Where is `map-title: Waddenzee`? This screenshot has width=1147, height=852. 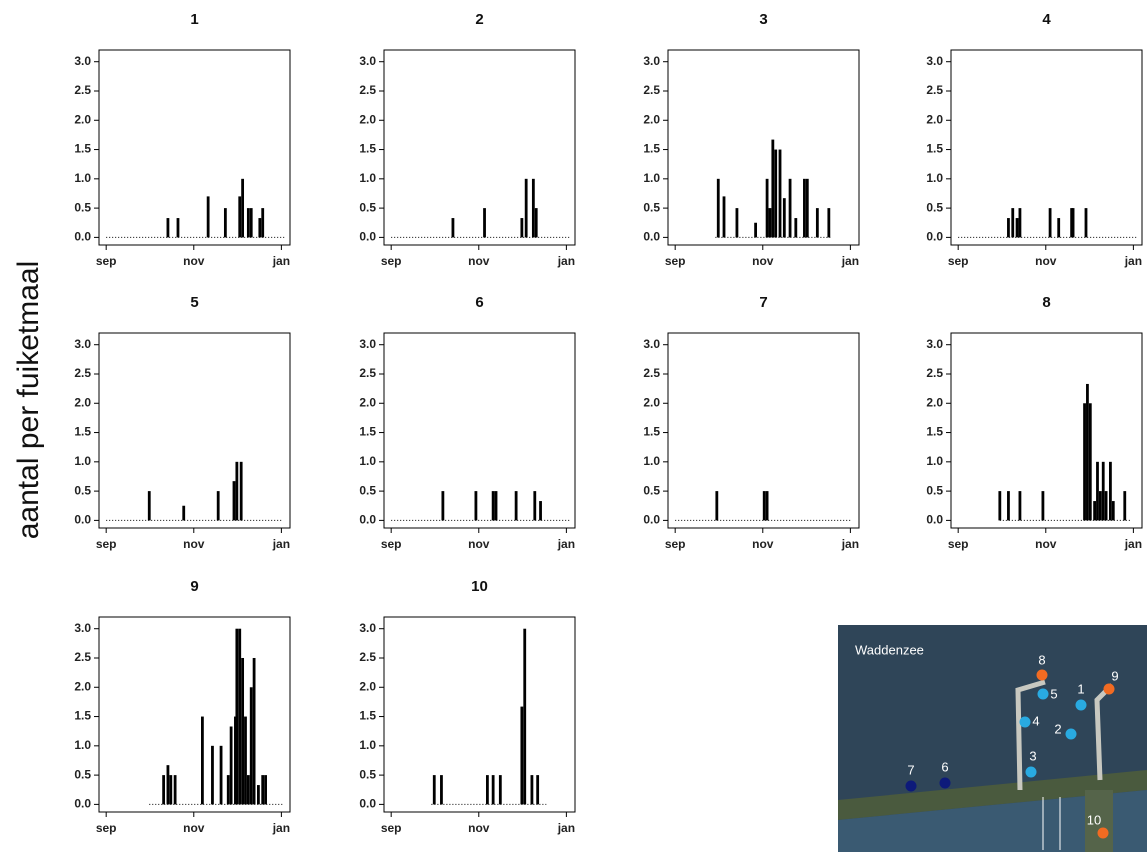 map-title: Waddenzee is located at coordinates (889, 649).